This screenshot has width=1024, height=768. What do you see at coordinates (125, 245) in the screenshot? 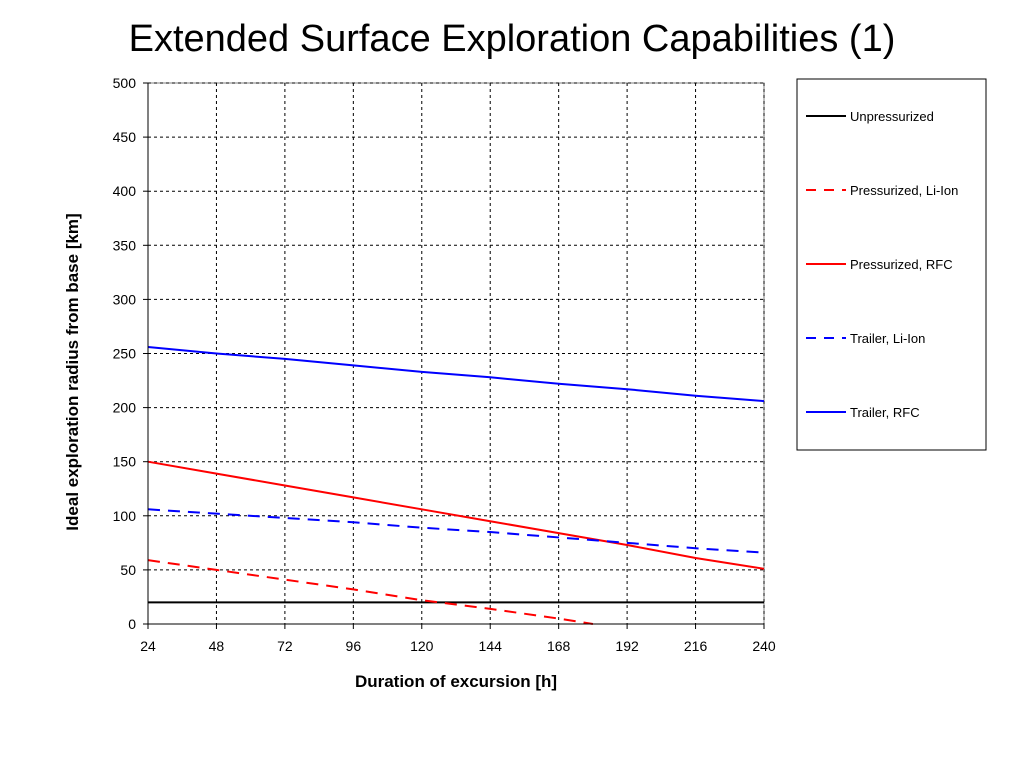
I see `y-tick-label: 350` at bounding box center [125, 245].